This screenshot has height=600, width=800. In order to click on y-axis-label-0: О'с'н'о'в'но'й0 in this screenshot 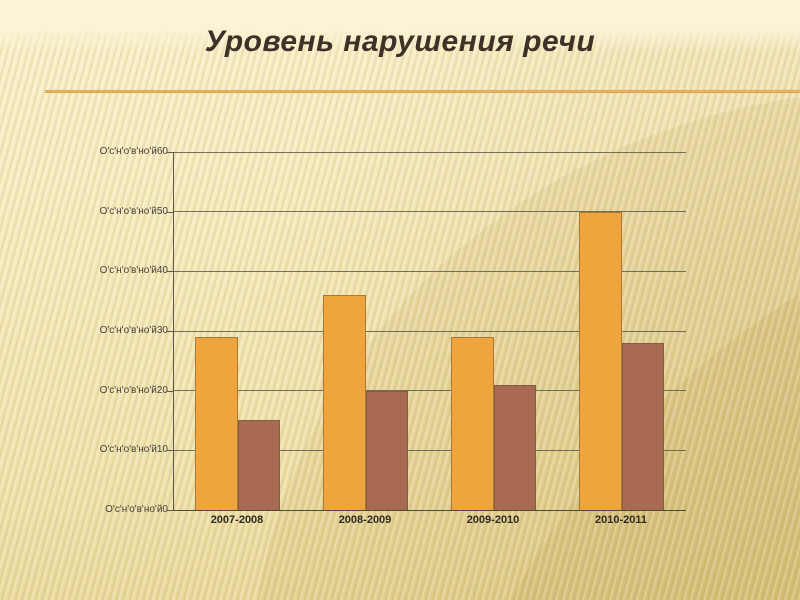, I will do `click(136, 509)`.